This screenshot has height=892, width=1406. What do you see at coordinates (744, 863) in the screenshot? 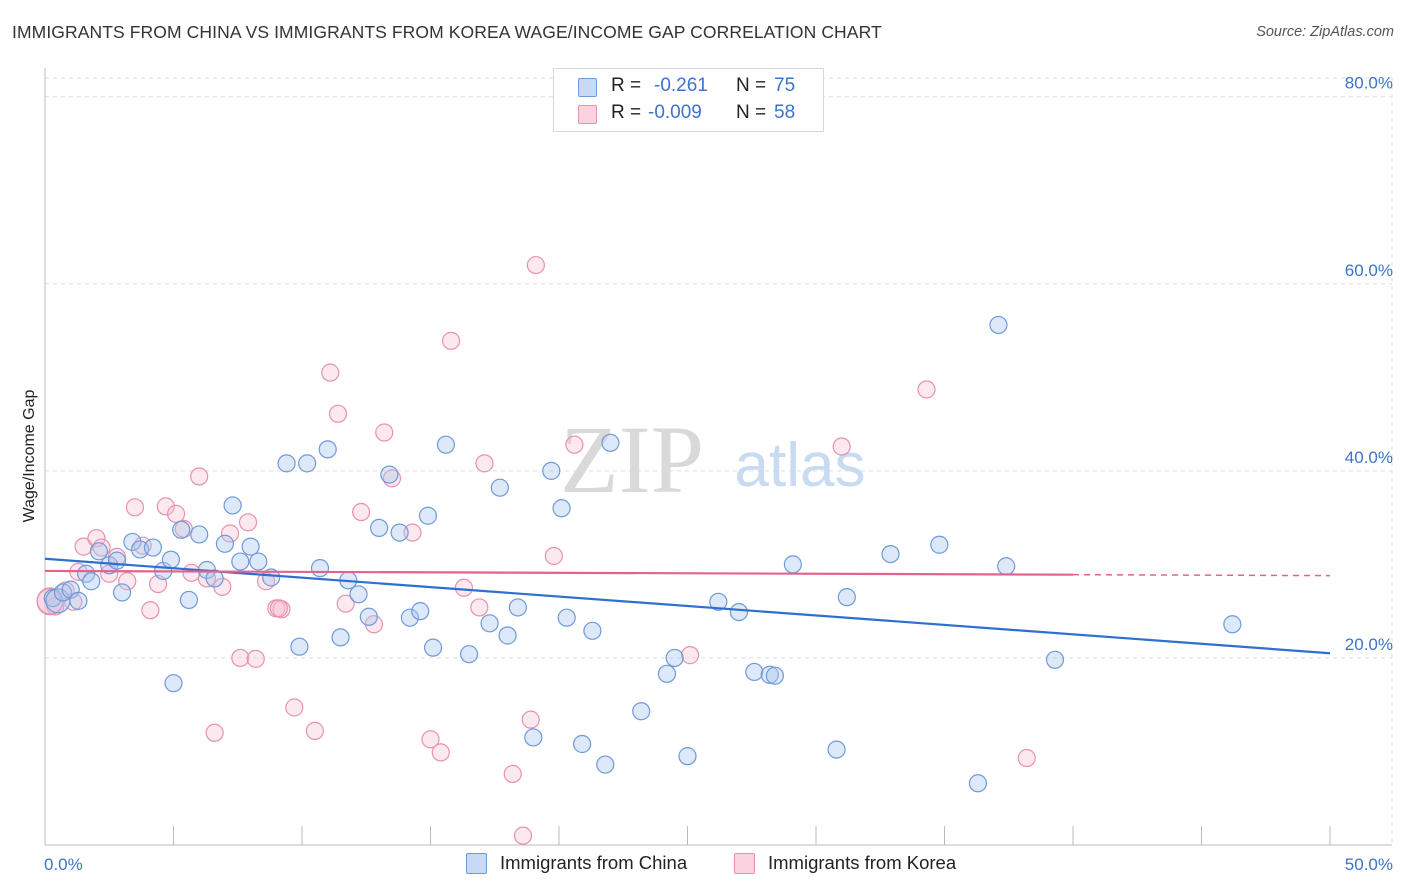
I see `bottom-legend-swatch-korea` at bounding box center [744, 863].